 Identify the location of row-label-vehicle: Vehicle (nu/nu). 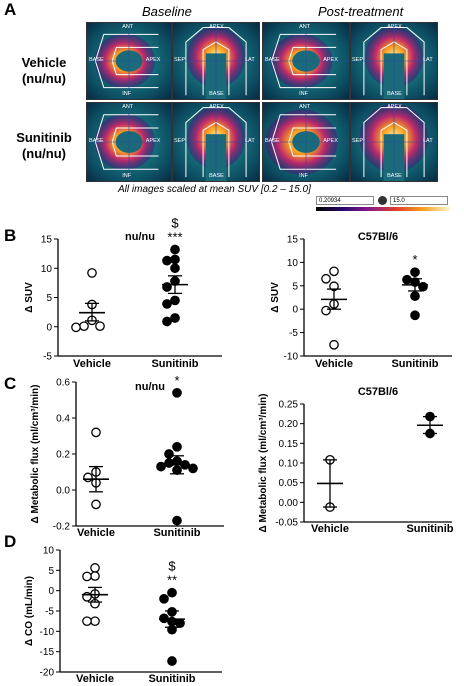
(44, 71).